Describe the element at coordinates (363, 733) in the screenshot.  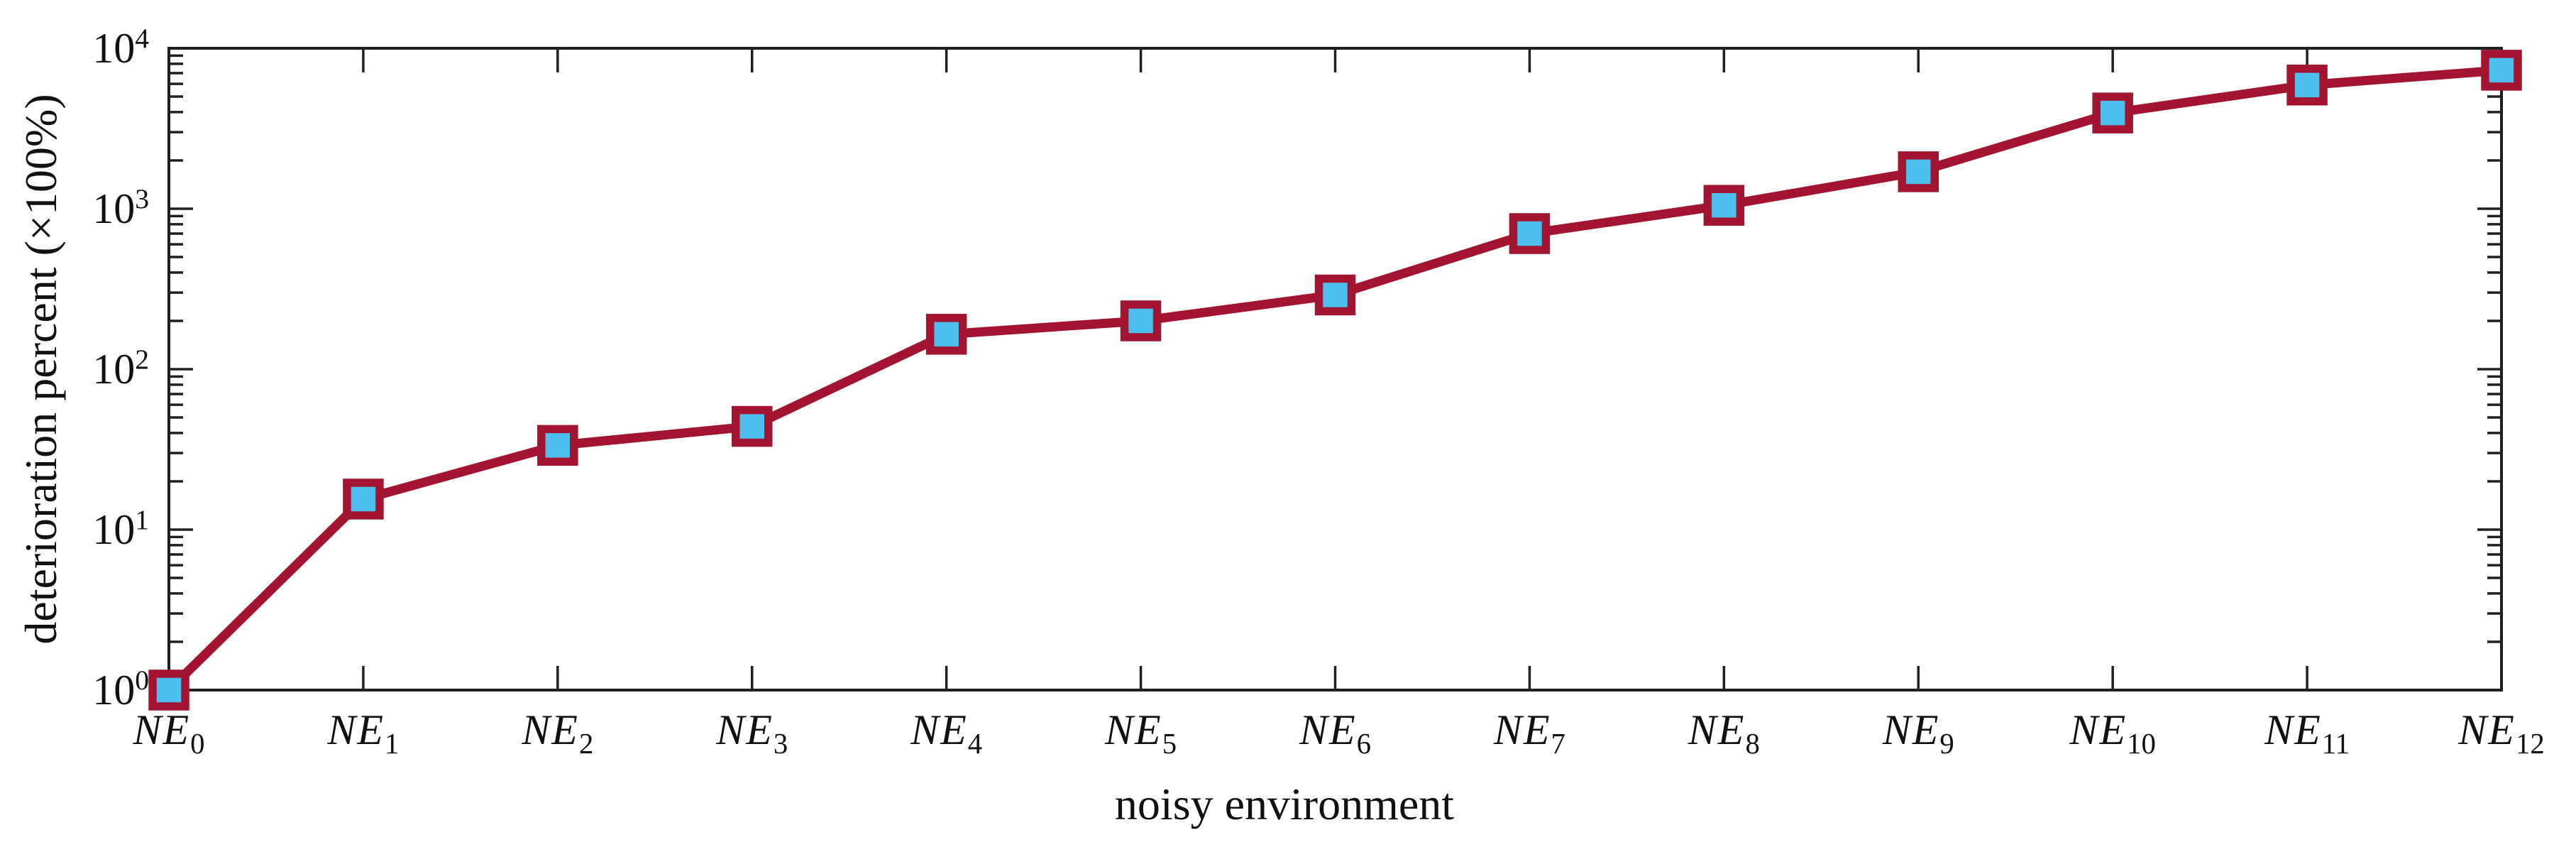
I see `x-tick-label: NE1` at that location.